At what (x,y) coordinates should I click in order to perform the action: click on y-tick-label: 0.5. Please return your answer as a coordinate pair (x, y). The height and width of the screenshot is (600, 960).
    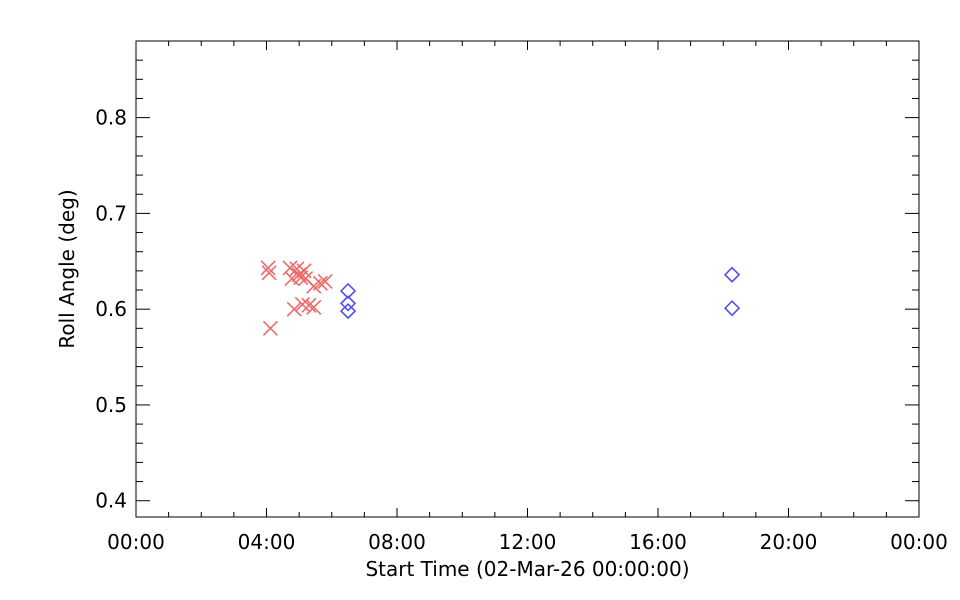
    Looking at the image, I should click on (111, 405).